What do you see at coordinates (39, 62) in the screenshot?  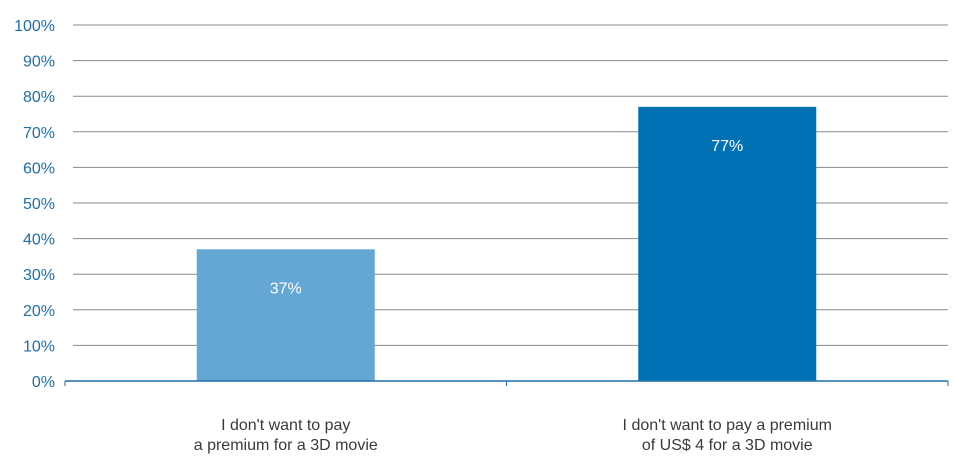 I see `y-tick-label: 90%` at bounding box center [39, 62].